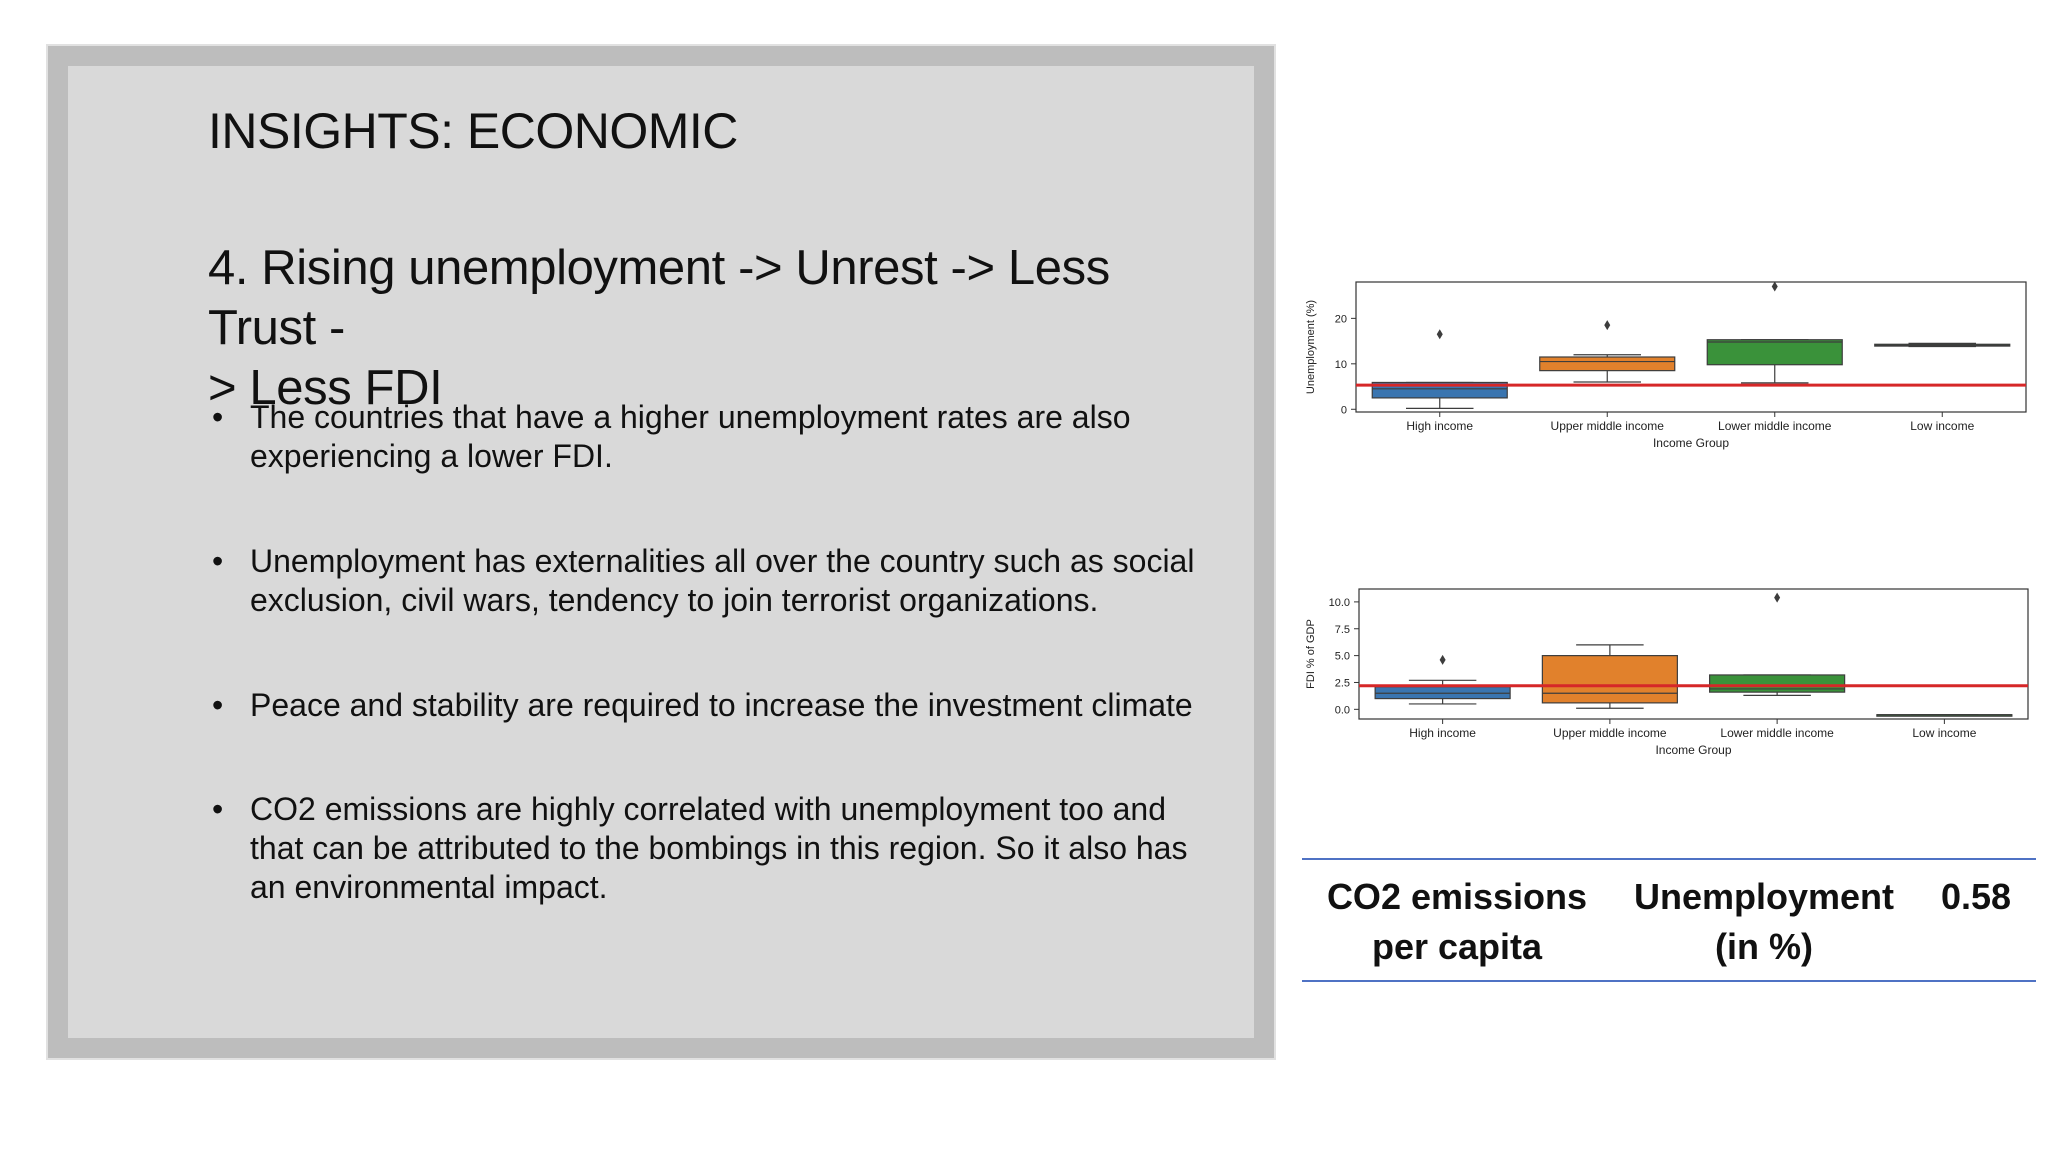  What do you see at coordinates (1764, 896) in the screenshot?
I see `variable-2-line-1: Unemployment` at bounding box center [1764, 896].